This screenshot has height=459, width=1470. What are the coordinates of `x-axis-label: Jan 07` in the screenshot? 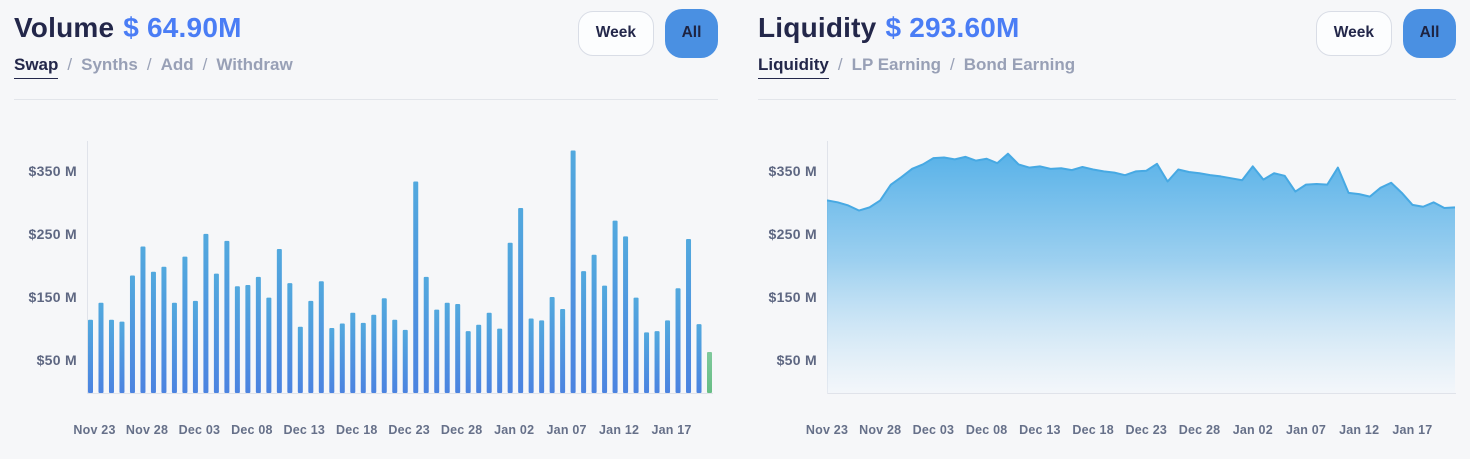 It's located at (566, 430).